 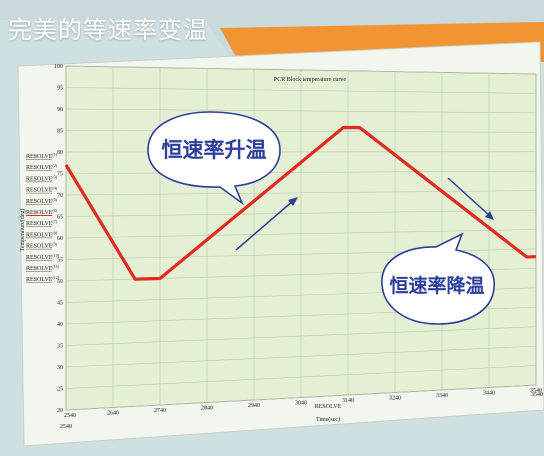 I want to click on y-tick-label: 70, so click(x=60, y=196).